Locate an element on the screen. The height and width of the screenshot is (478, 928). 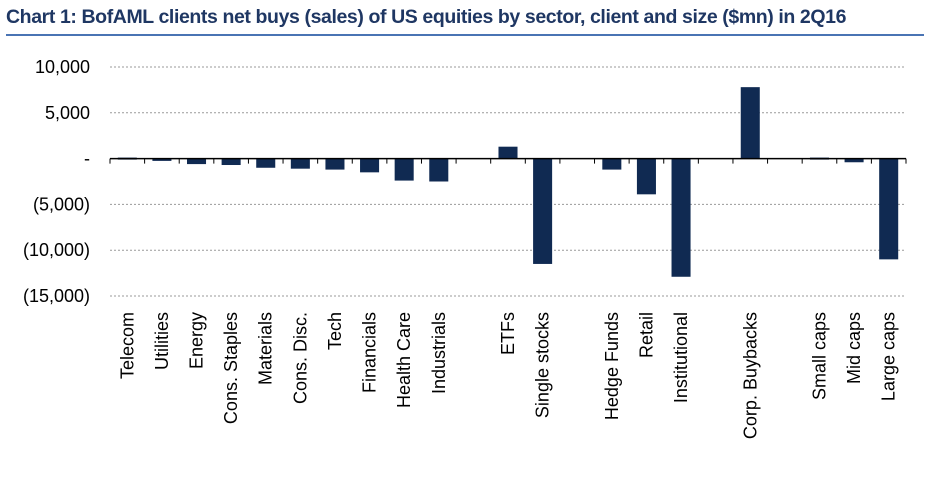
x-axis is located at coordinates (508, 160).